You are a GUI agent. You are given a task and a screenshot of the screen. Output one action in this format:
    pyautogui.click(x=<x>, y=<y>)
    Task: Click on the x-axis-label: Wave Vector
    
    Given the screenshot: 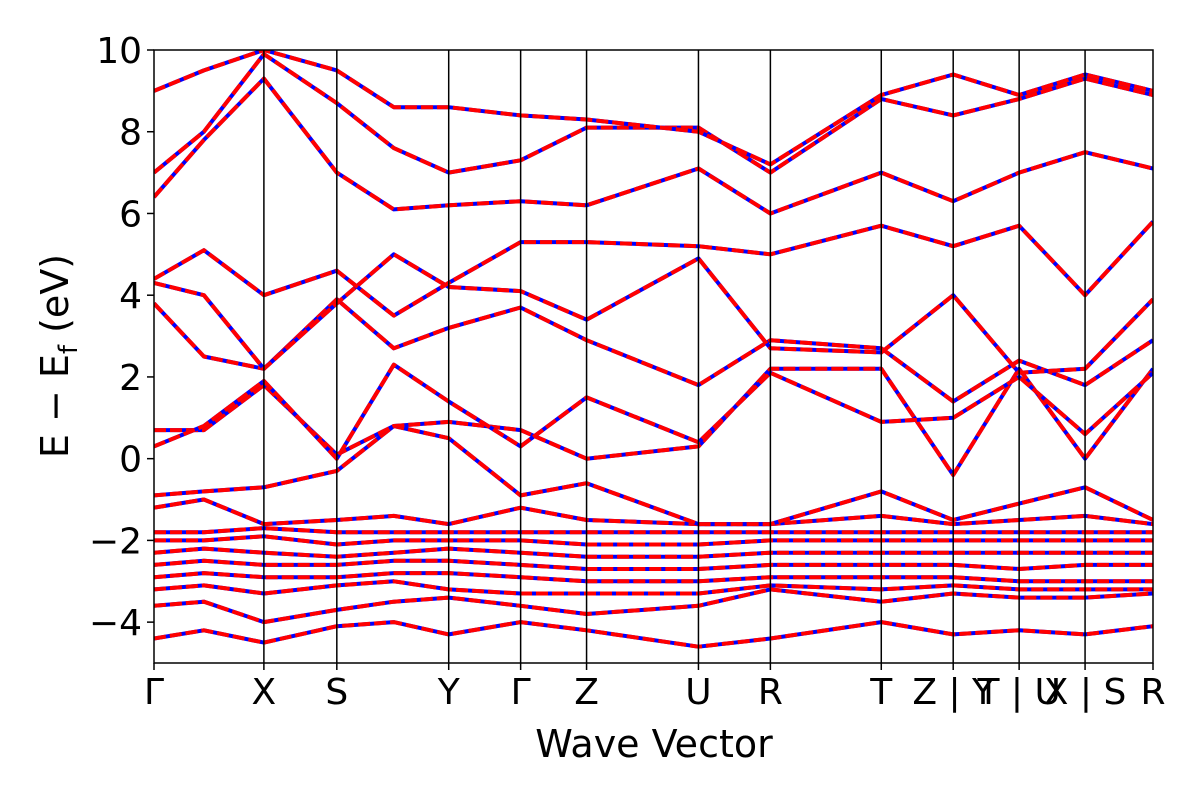 What is the action you would take?
    pyautogui.click(x=654, y=744)
    